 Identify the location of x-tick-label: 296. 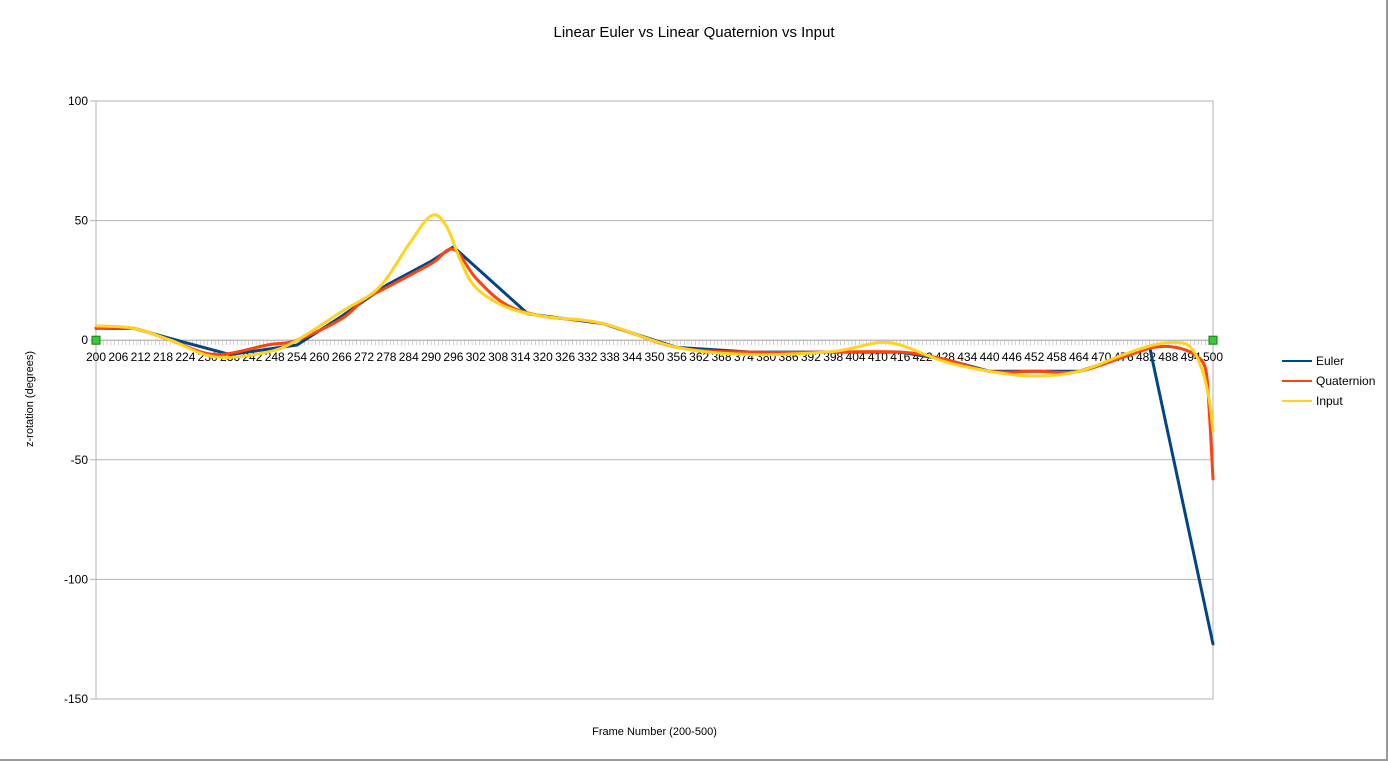
(453, 357).